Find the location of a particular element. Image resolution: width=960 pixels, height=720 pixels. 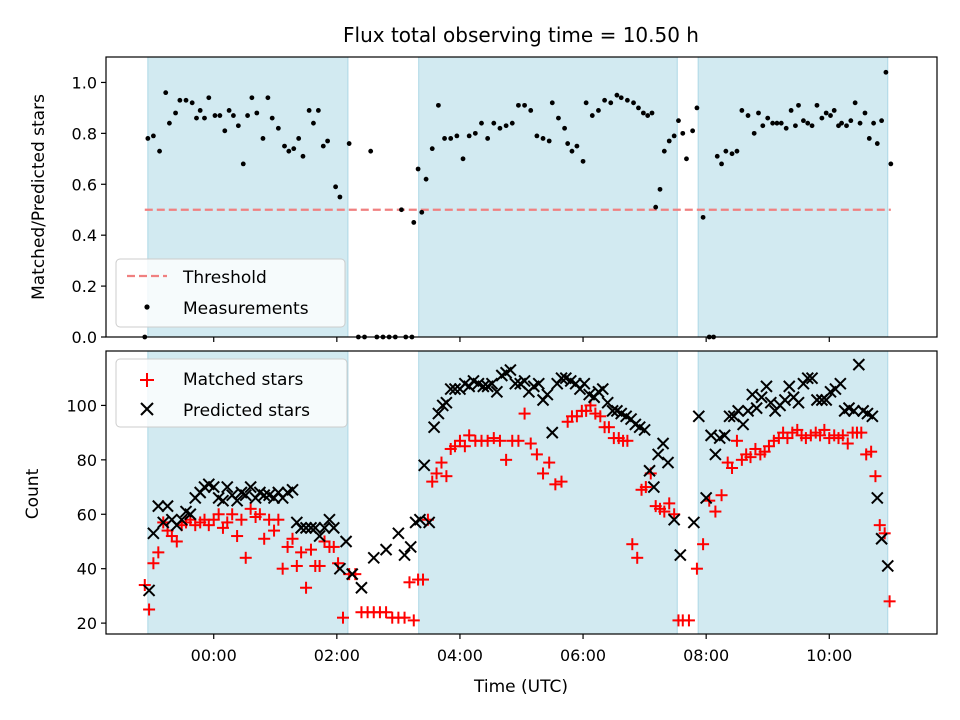

measurements-legend-swatch is located at coordinates (147, 307).